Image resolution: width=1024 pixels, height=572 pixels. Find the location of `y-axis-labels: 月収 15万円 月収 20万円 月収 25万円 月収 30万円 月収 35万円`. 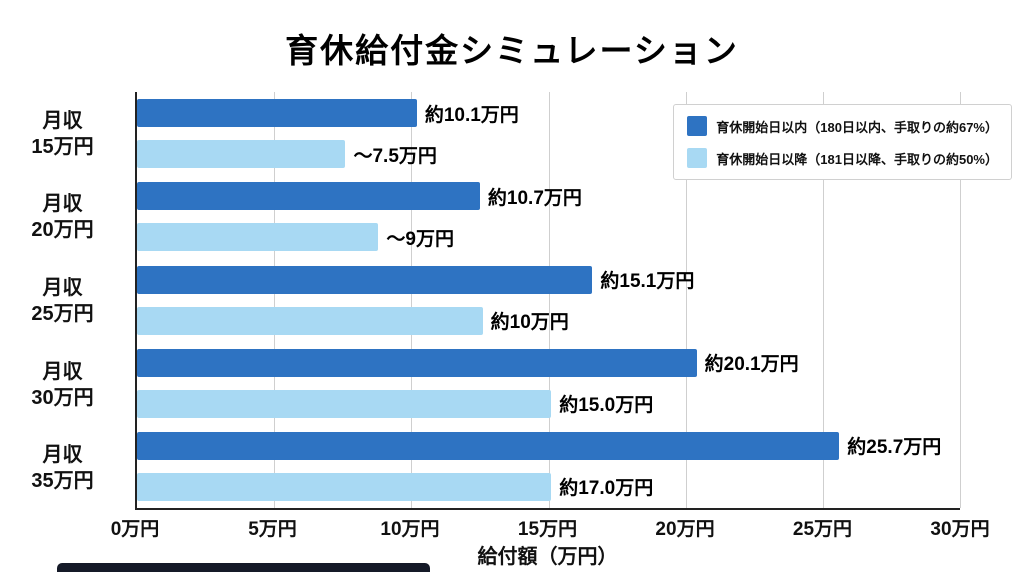

y-axis-labels: 月収 15万円 月収 20万円 月収 25万円 月収 30万円 月収 35万円 is located at coordinates (67, 301).